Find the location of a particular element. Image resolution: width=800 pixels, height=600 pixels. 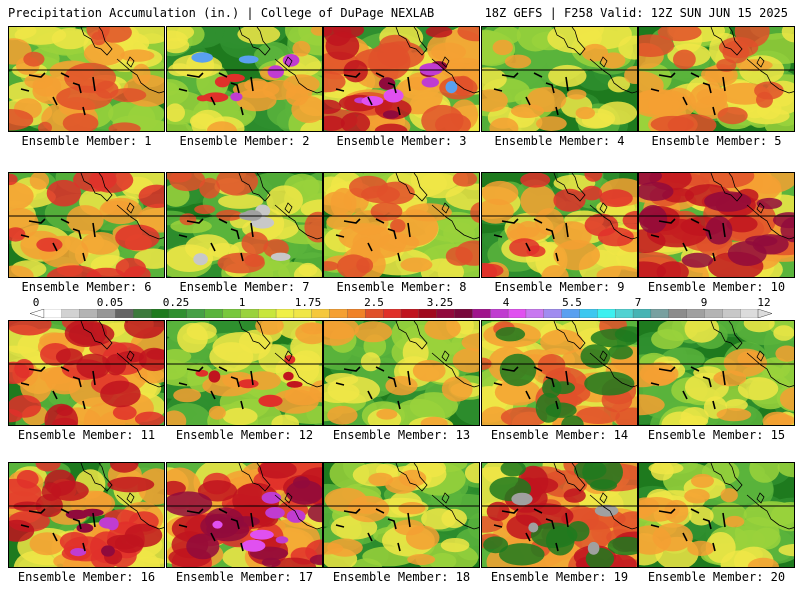

ensemble-member-label: Ensemble Member: 16 is located at coordinates (86, 577).